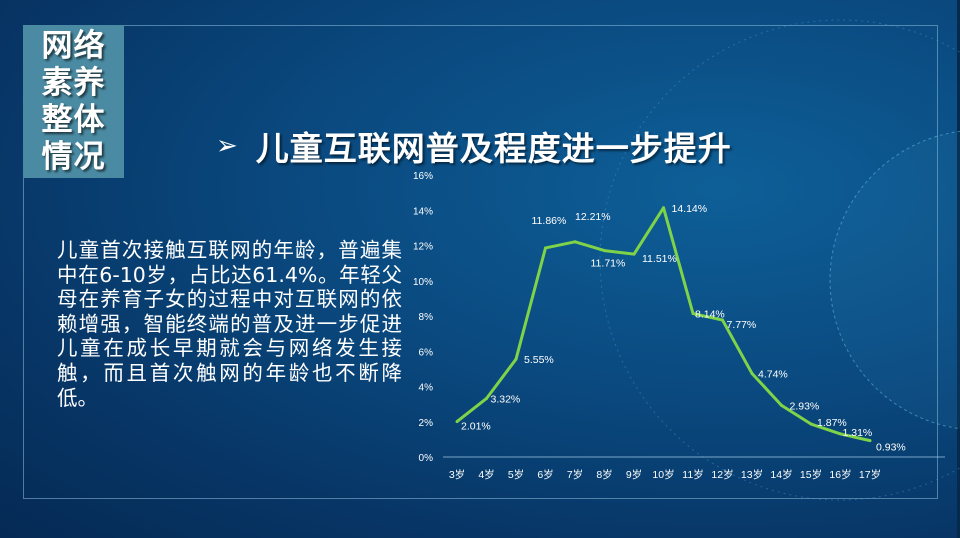  I want to click on y-tick-label: 10%, so click(423, 282).